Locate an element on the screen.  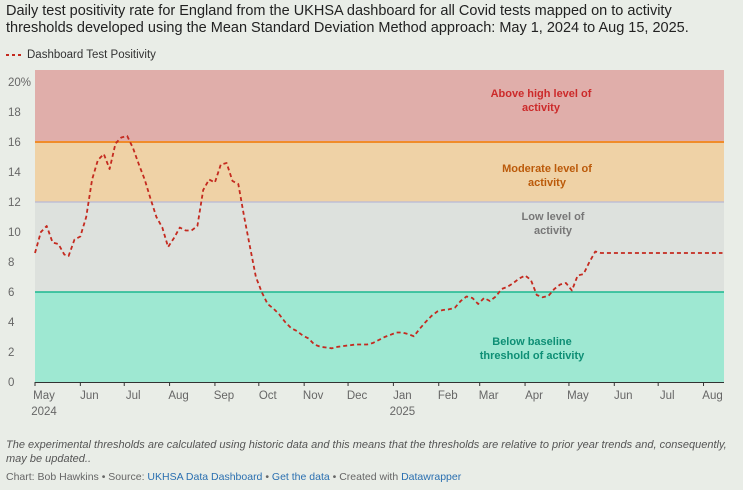
band-label-2: Low level of activity is located at coordinates (553, 224).